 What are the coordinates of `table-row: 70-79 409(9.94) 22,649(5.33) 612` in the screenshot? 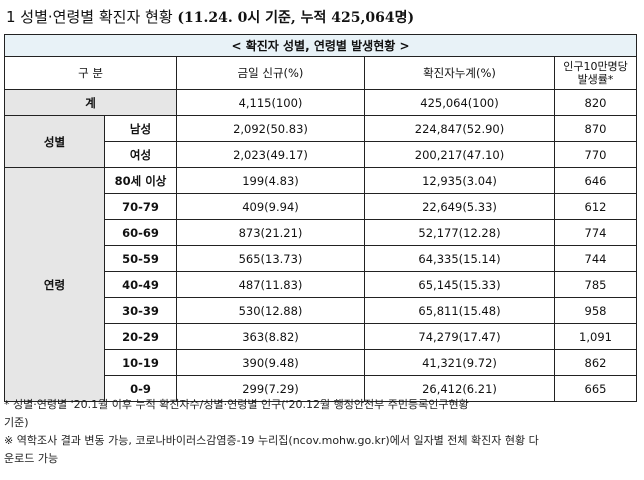 It's located at (321, 206).